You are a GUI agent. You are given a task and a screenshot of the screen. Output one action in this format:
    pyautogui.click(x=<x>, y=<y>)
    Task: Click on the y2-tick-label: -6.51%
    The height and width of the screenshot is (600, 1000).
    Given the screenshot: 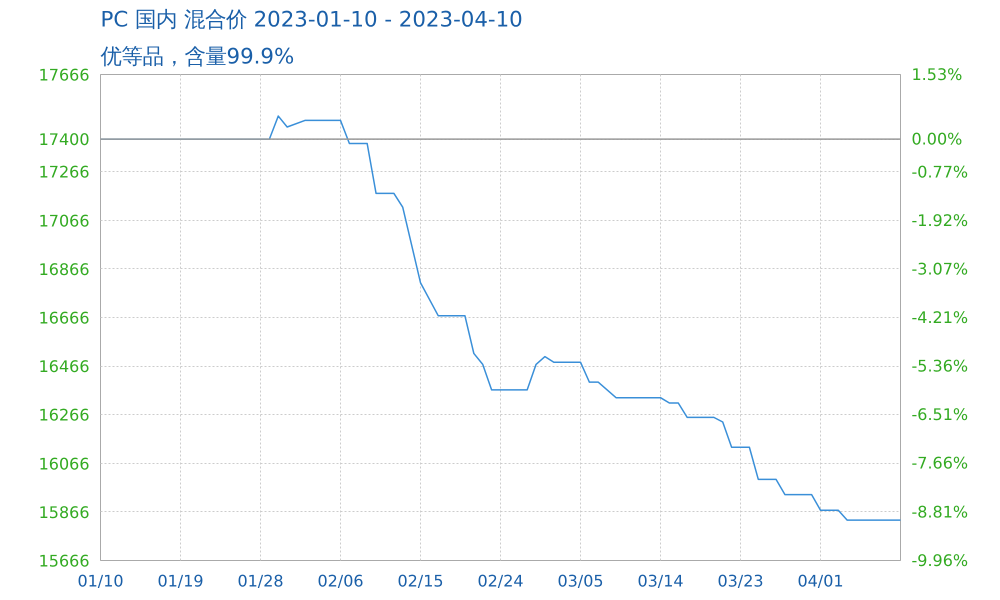 What is the action you would take?
    pyautogui.click(x=940, y=414)
    